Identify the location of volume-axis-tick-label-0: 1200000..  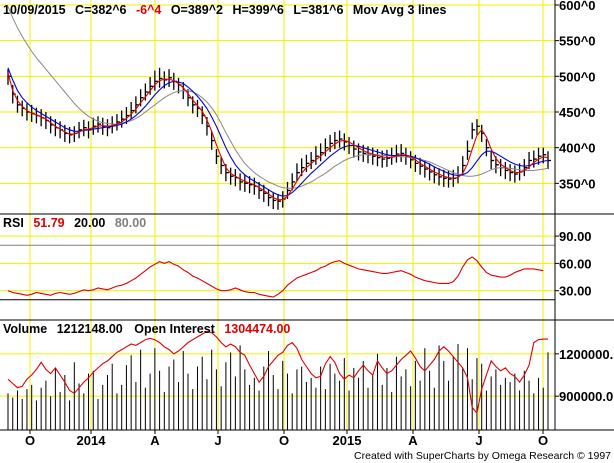
(586, 354).